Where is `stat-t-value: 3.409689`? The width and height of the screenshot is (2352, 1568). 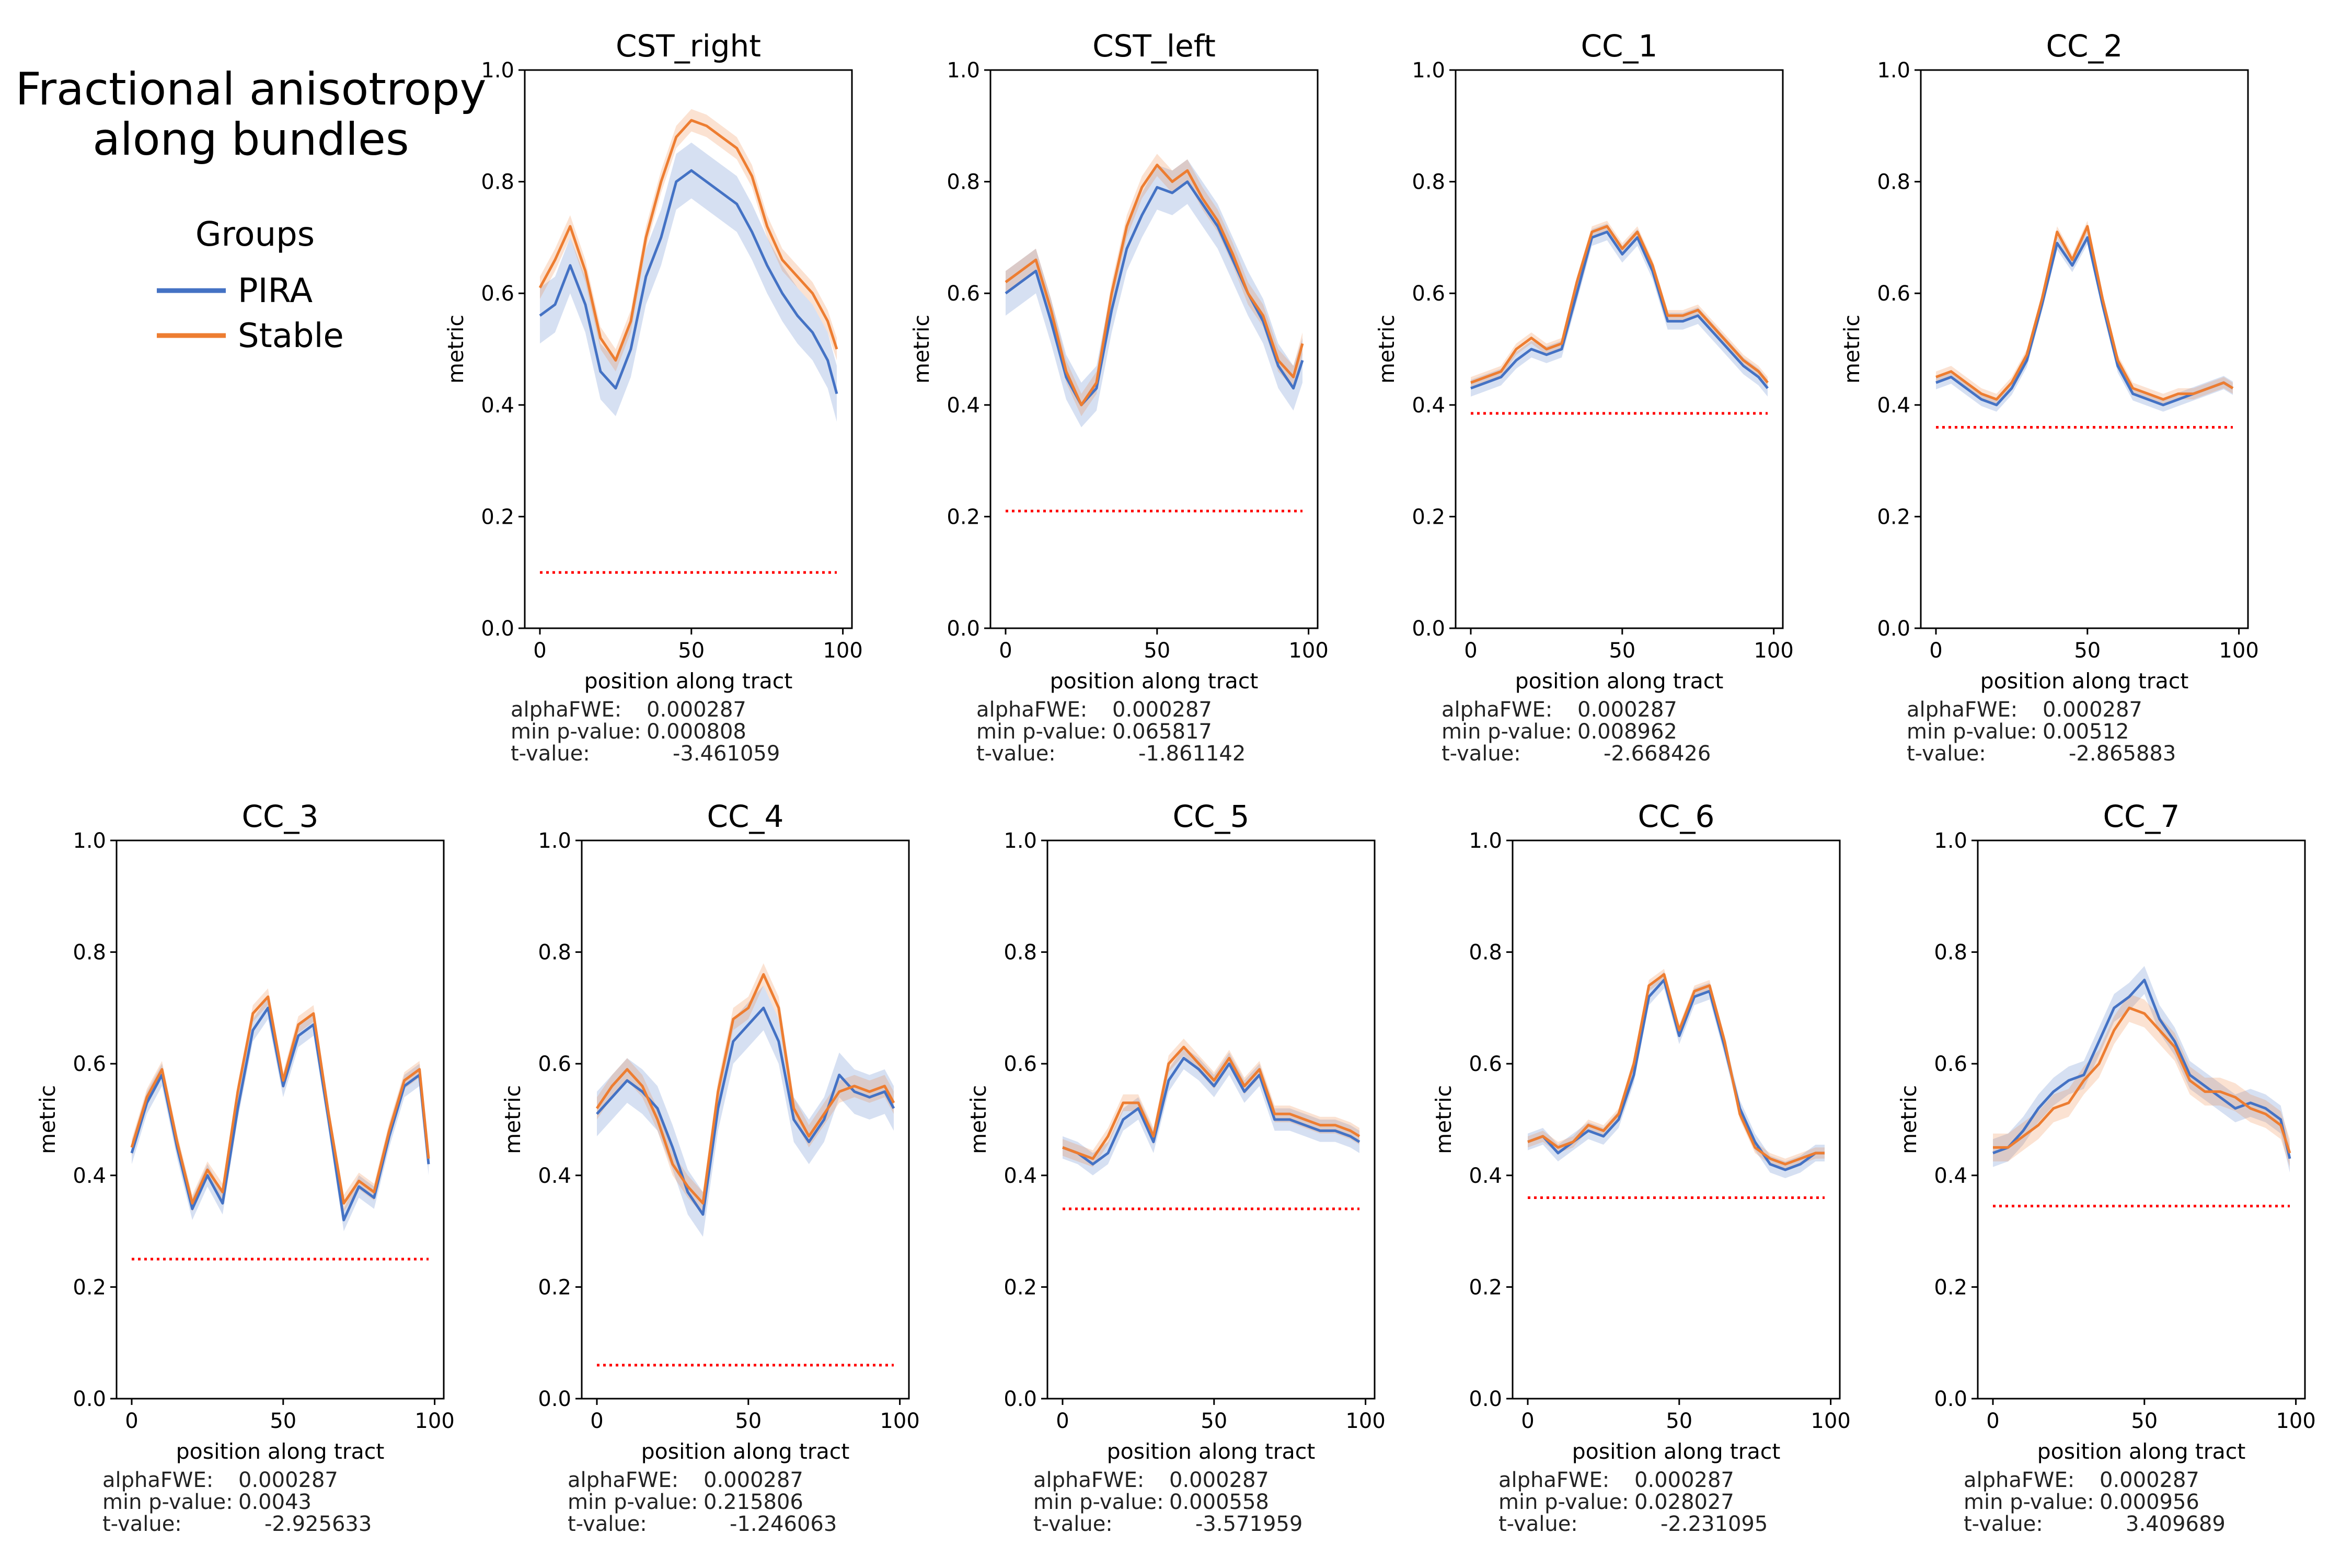 stat-t-value: 3.409689 is located at coordinates (2176, 1524).